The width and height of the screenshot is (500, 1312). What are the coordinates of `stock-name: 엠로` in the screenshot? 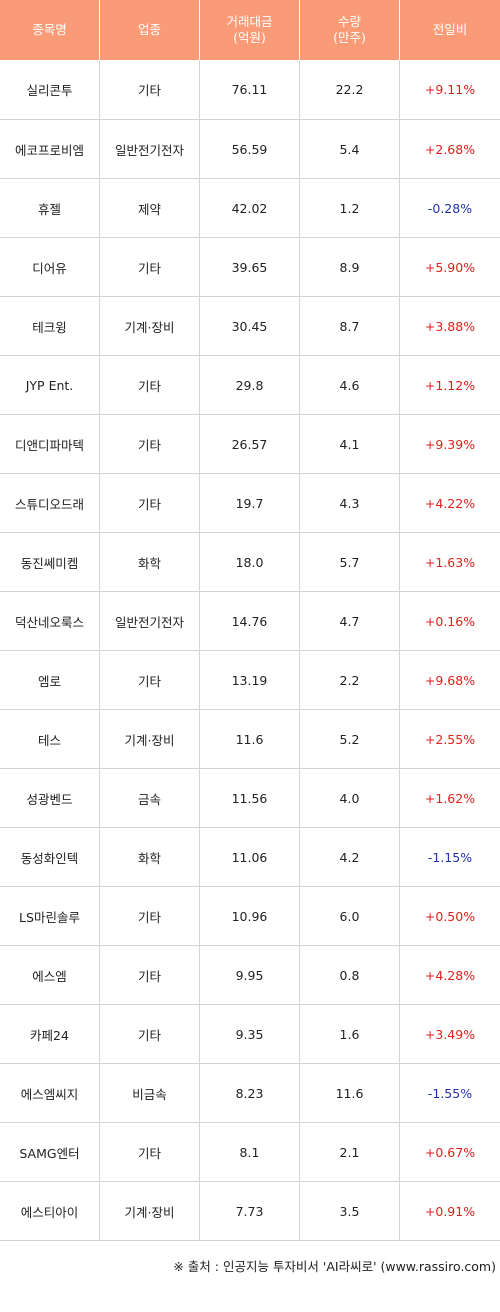 It's located at (50, 680).